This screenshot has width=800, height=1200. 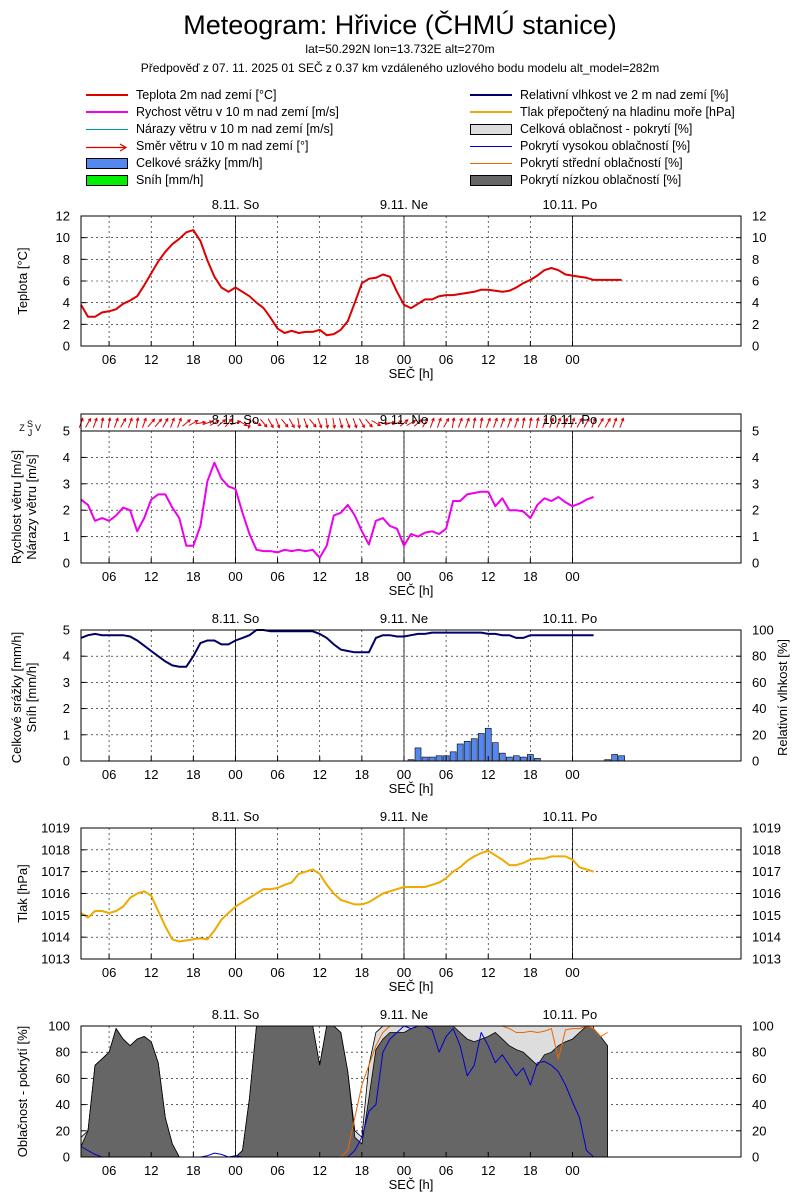 I want to click on y-tick-label: 100, so click(x=59, y=1026).